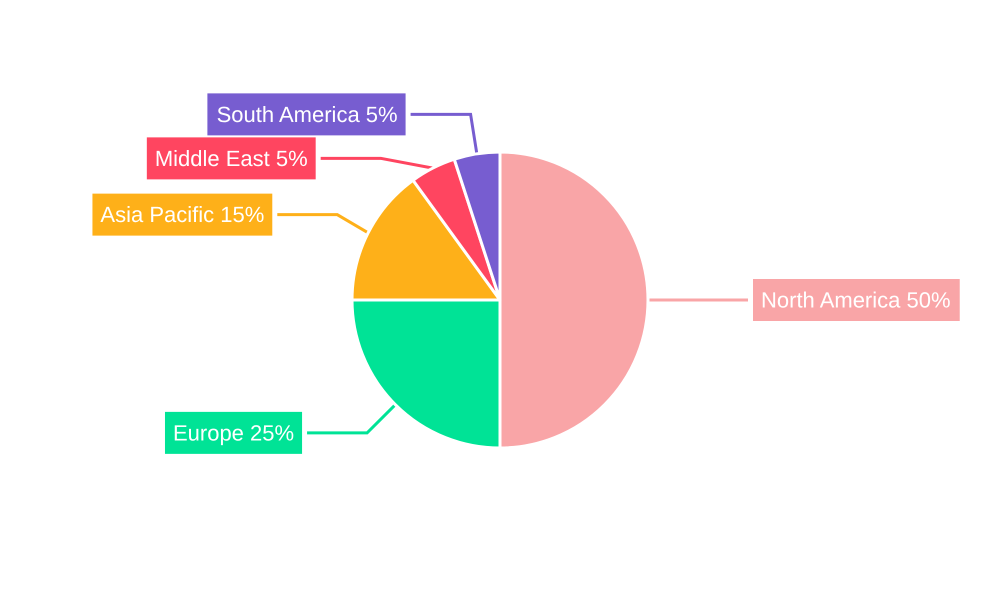 Image resolution: width=1000 pixels, height=600 pixels. Describe the element at coordinates (307, 114) in the screenshot. I see `slice-label: South America 5%` at that location.